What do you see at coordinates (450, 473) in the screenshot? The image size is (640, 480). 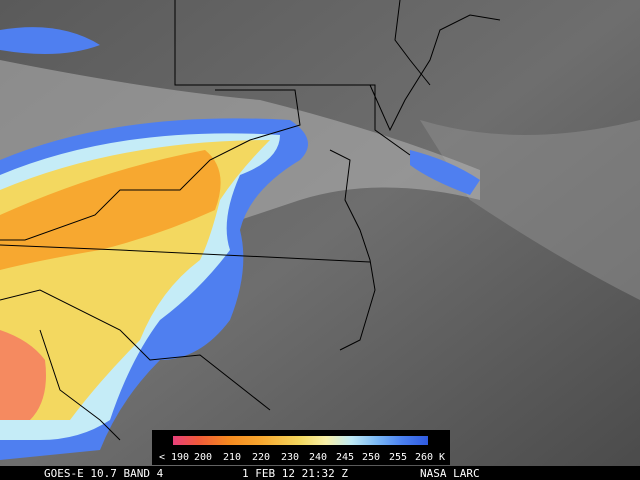 I see `footer-source: NASA LARC` at bounding box center [450, 473].